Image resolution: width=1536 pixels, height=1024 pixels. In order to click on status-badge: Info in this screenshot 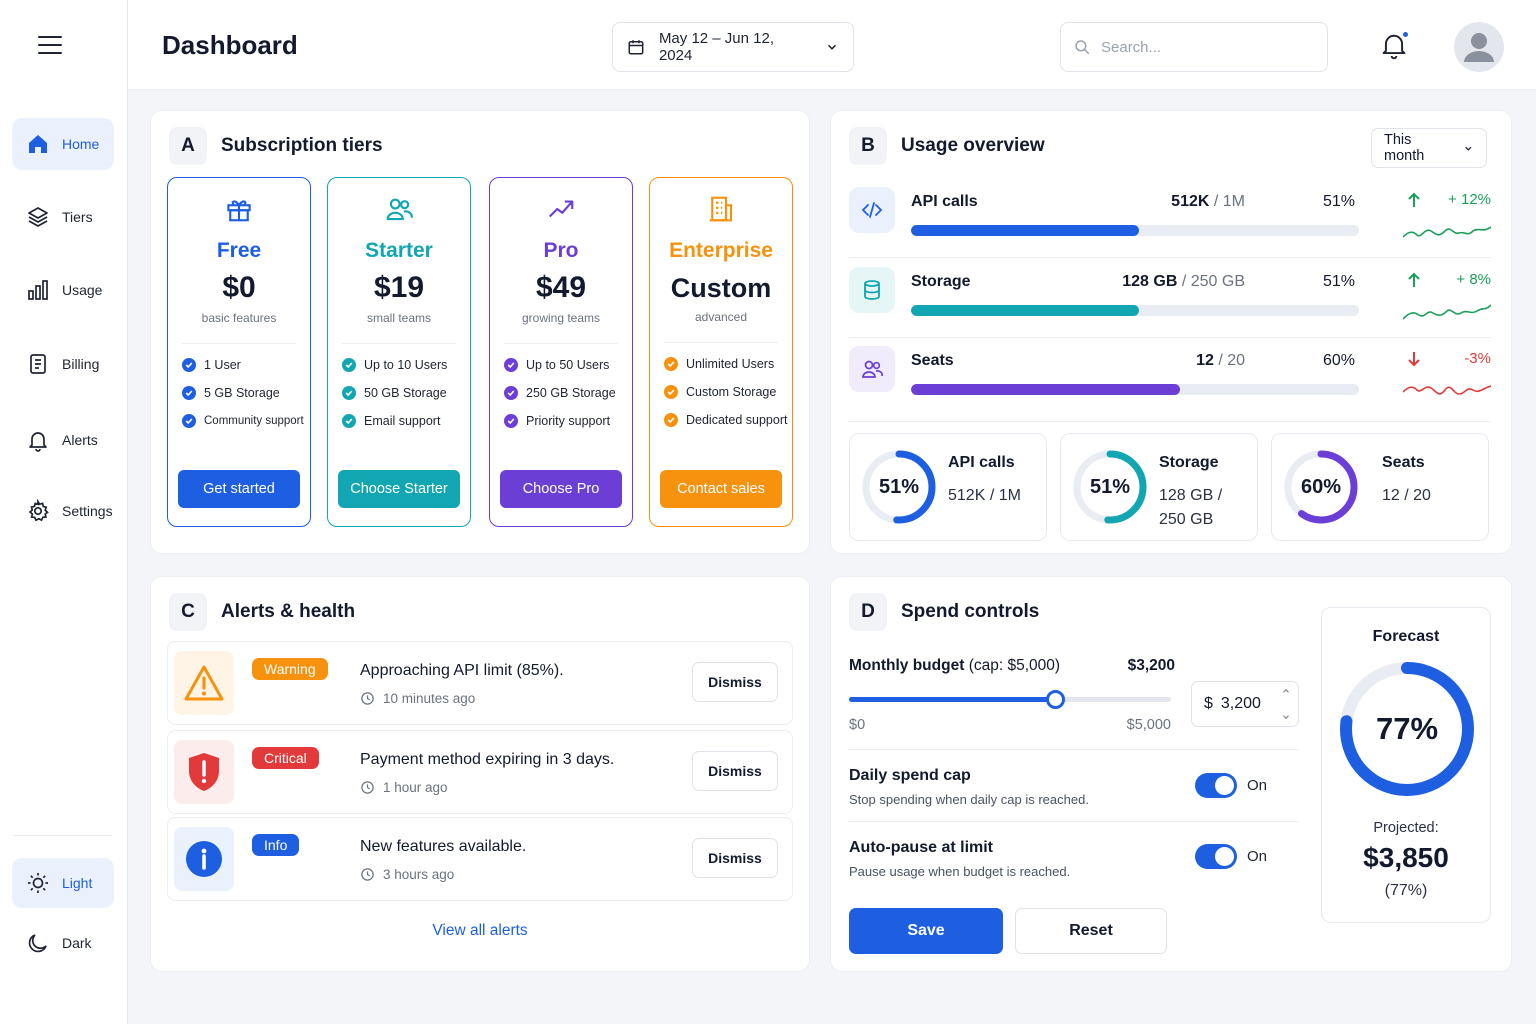, I will do `click(276, 845)`.